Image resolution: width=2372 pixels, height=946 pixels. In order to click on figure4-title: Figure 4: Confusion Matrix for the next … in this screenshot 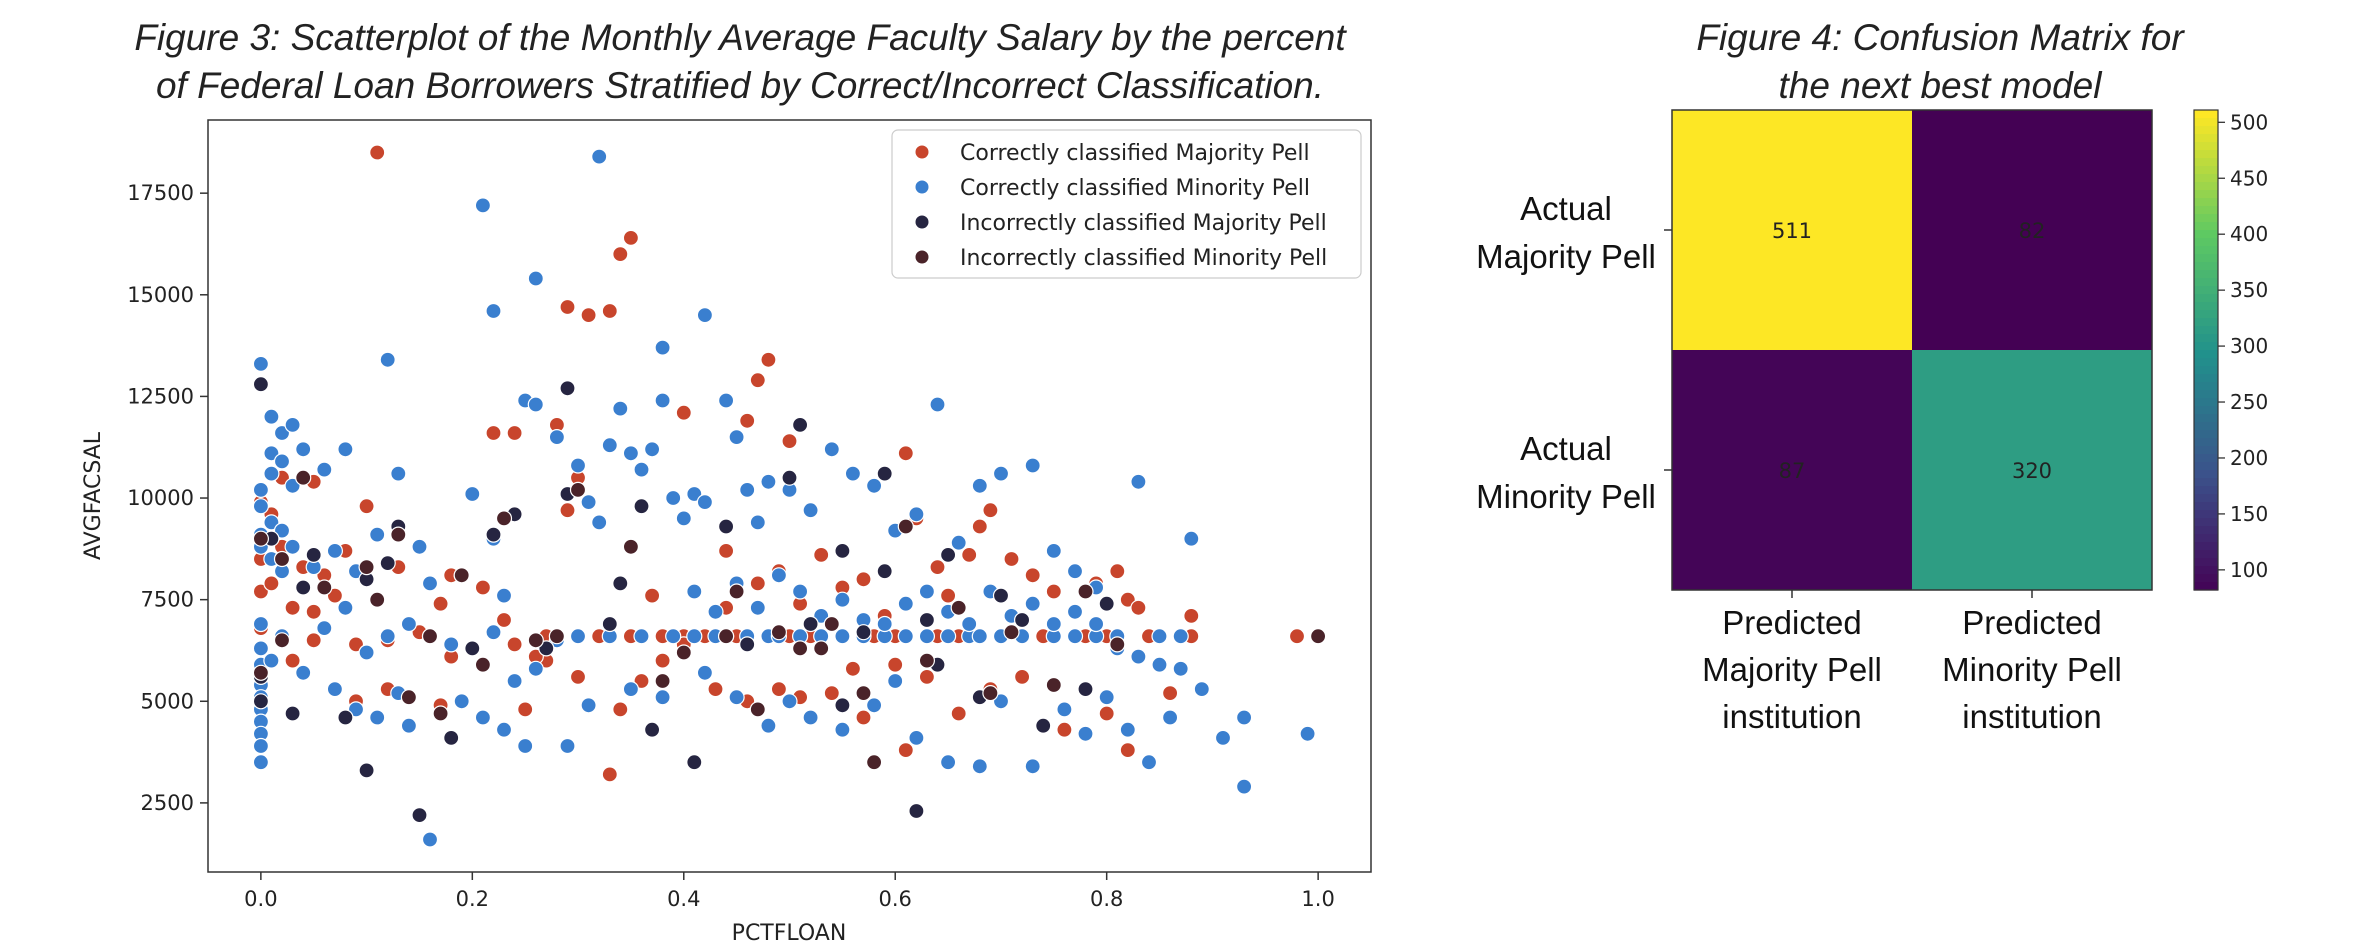, I will do `click(1940, 62)`.